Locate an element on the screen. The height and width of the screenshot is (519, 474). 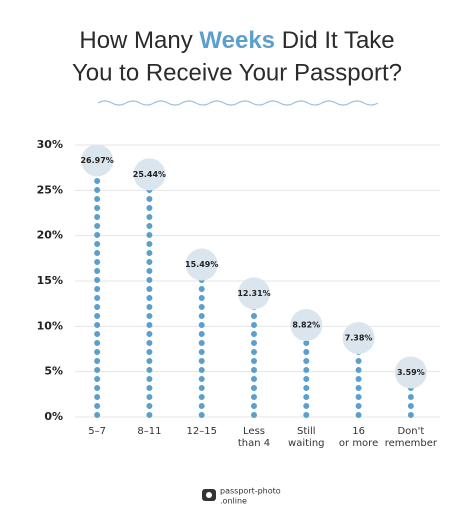
value-label: 25.44% is located at coordinates (149, 174).